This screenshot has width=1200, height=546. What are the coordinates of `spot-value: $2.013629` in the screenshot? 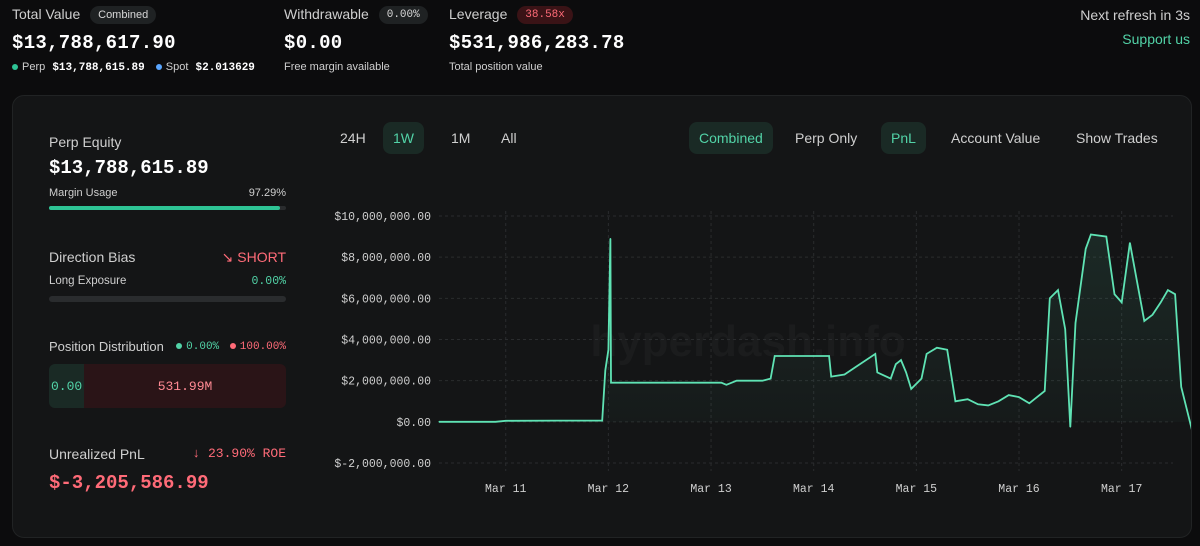 It's located at (225, 68).